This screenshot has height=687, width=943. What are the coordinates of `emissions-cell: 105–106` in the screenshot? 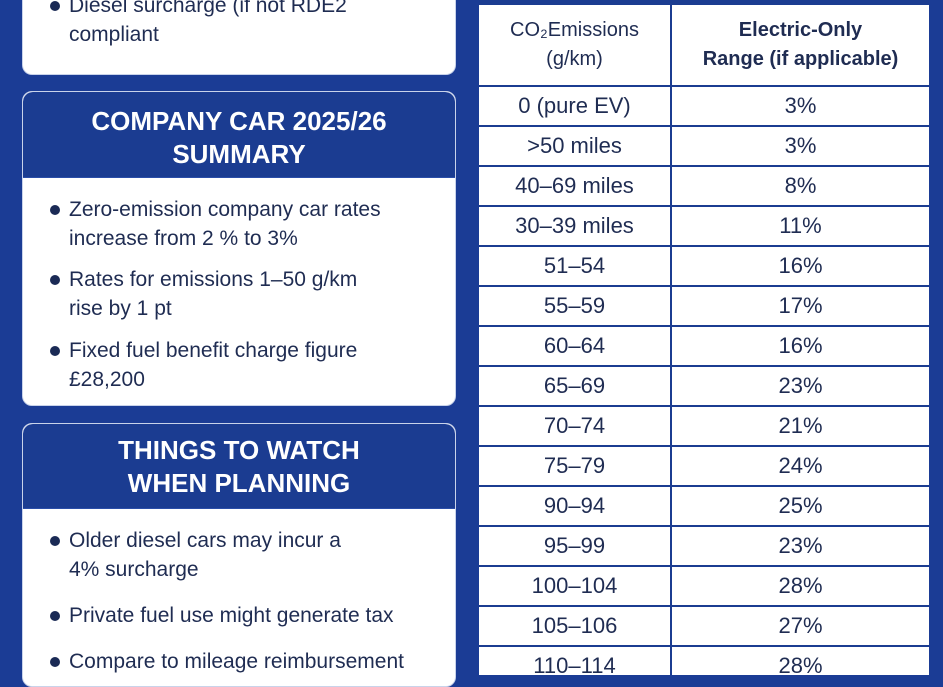 It's located at (575, 626).